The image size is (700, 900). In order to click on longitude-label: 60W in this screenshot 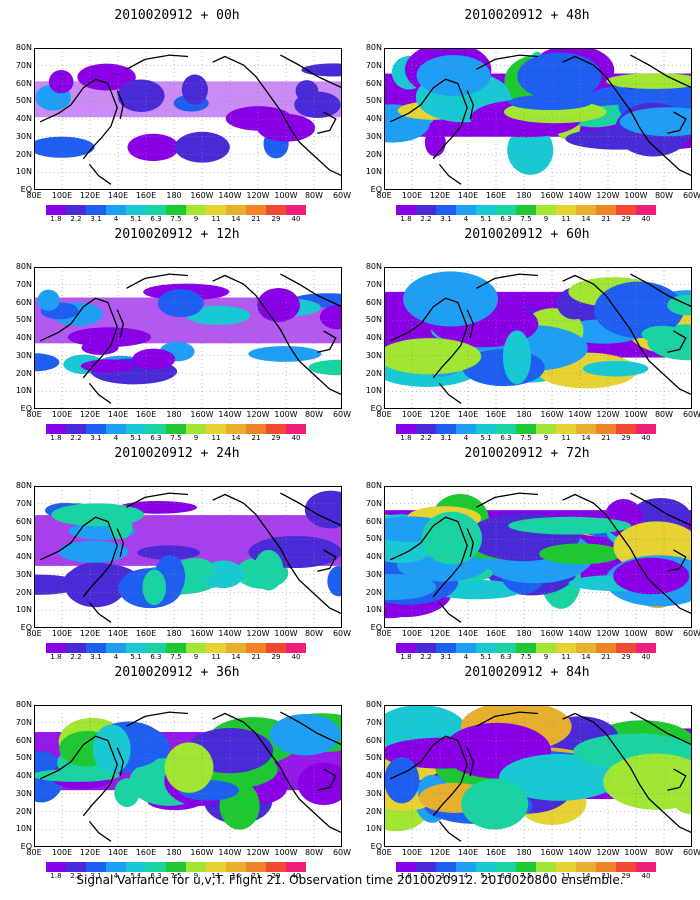, I will do `click(691, 195)`.